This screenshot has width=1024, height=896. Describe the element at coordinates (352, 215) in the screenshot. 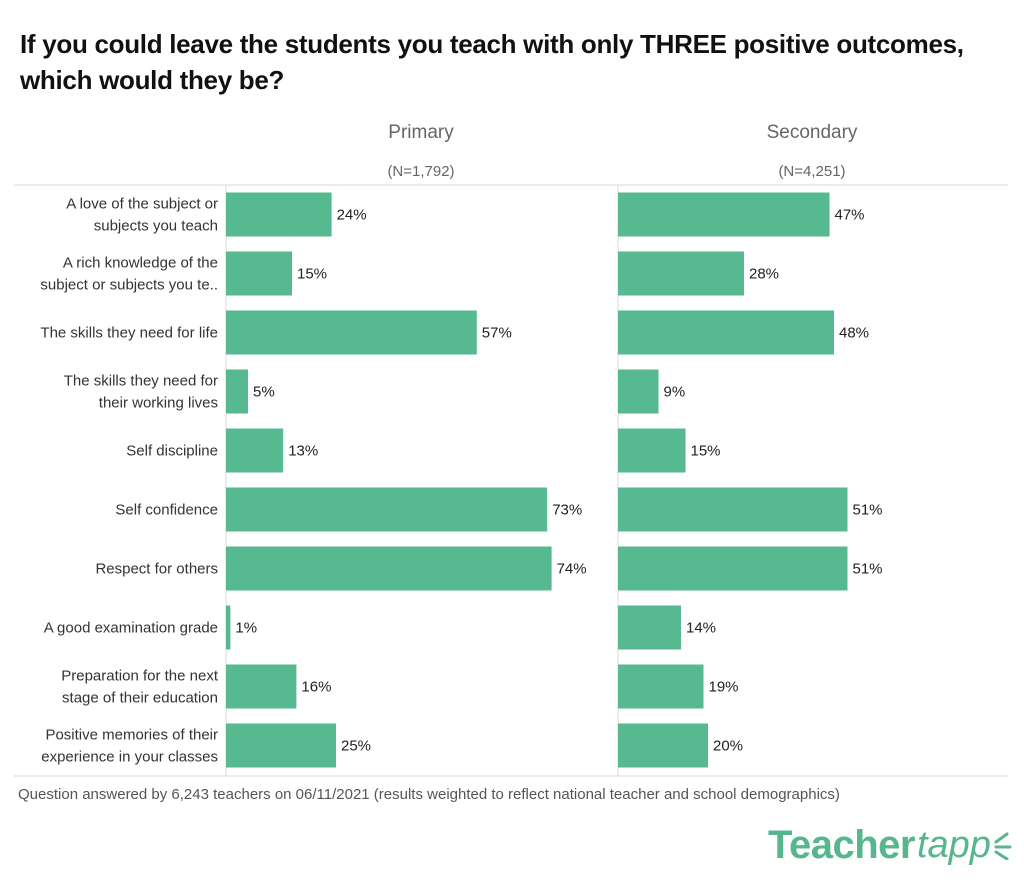

I see `bar-value-label: 24%` at that location.